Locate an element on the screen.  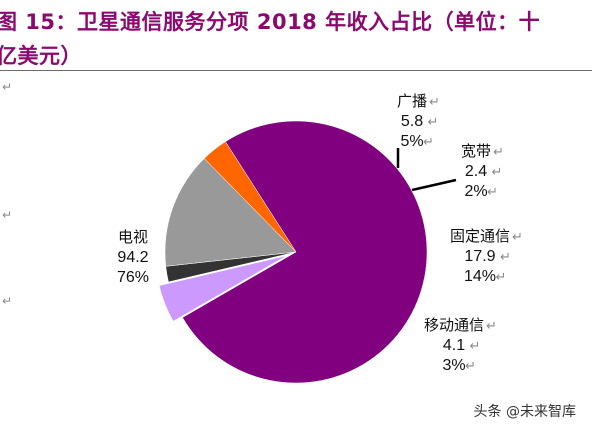
slice-label-value: 5.8 is located at coordinates (412, 121).